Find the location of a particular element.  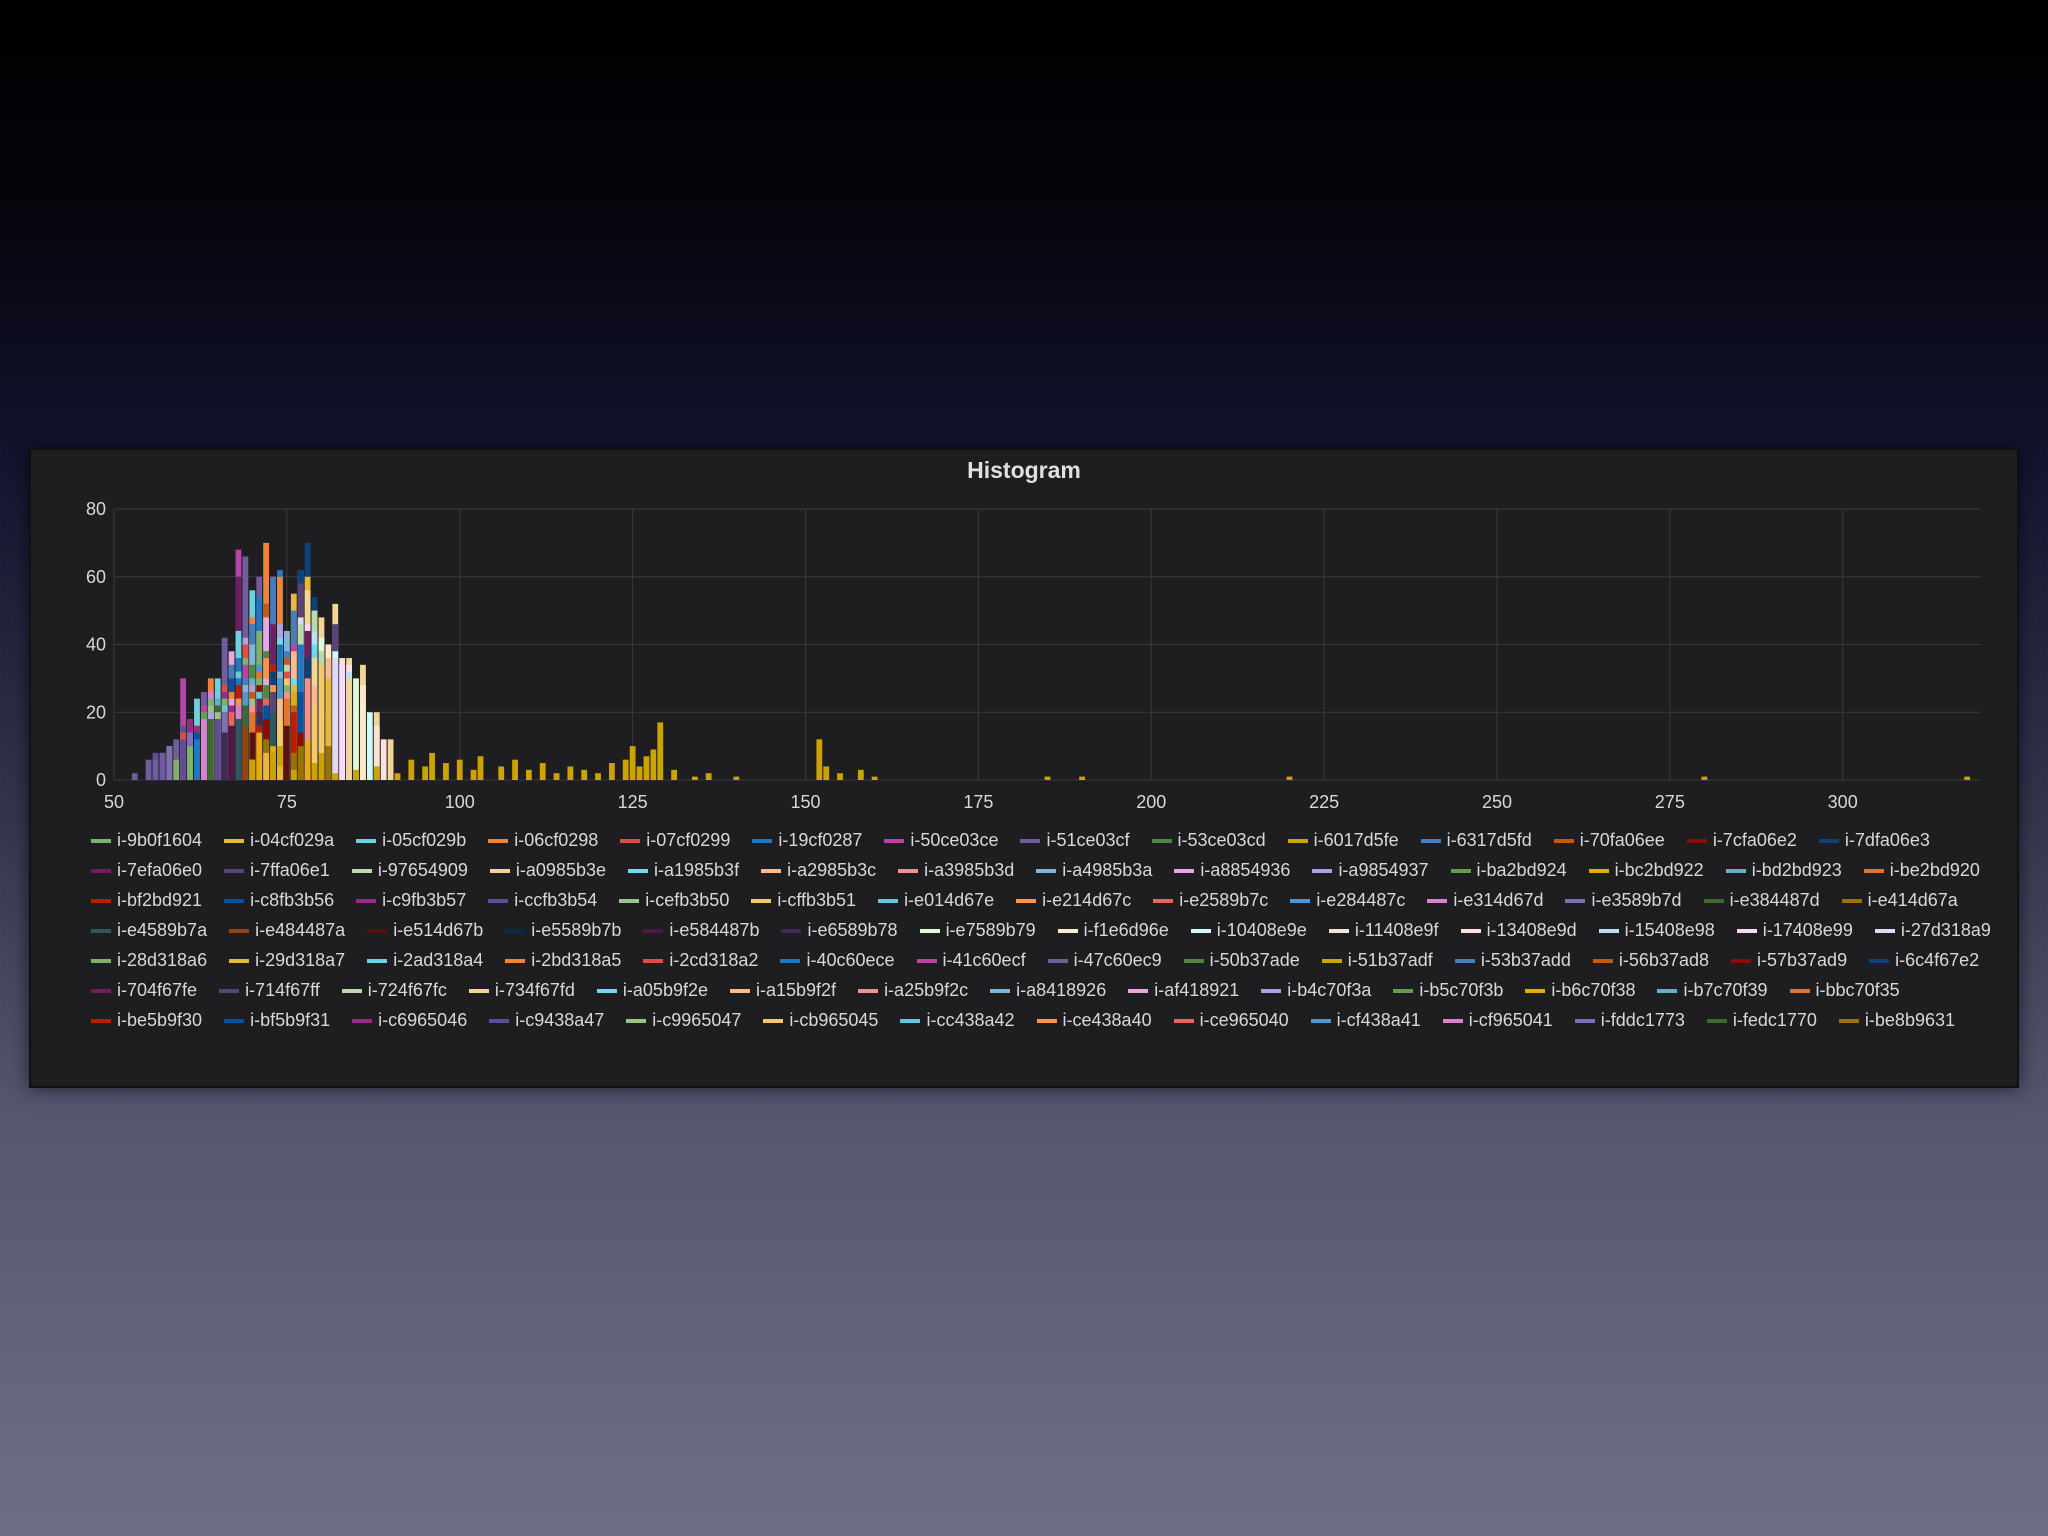

legend-item: i-e5589b7b is located at coordinates (563, 930).